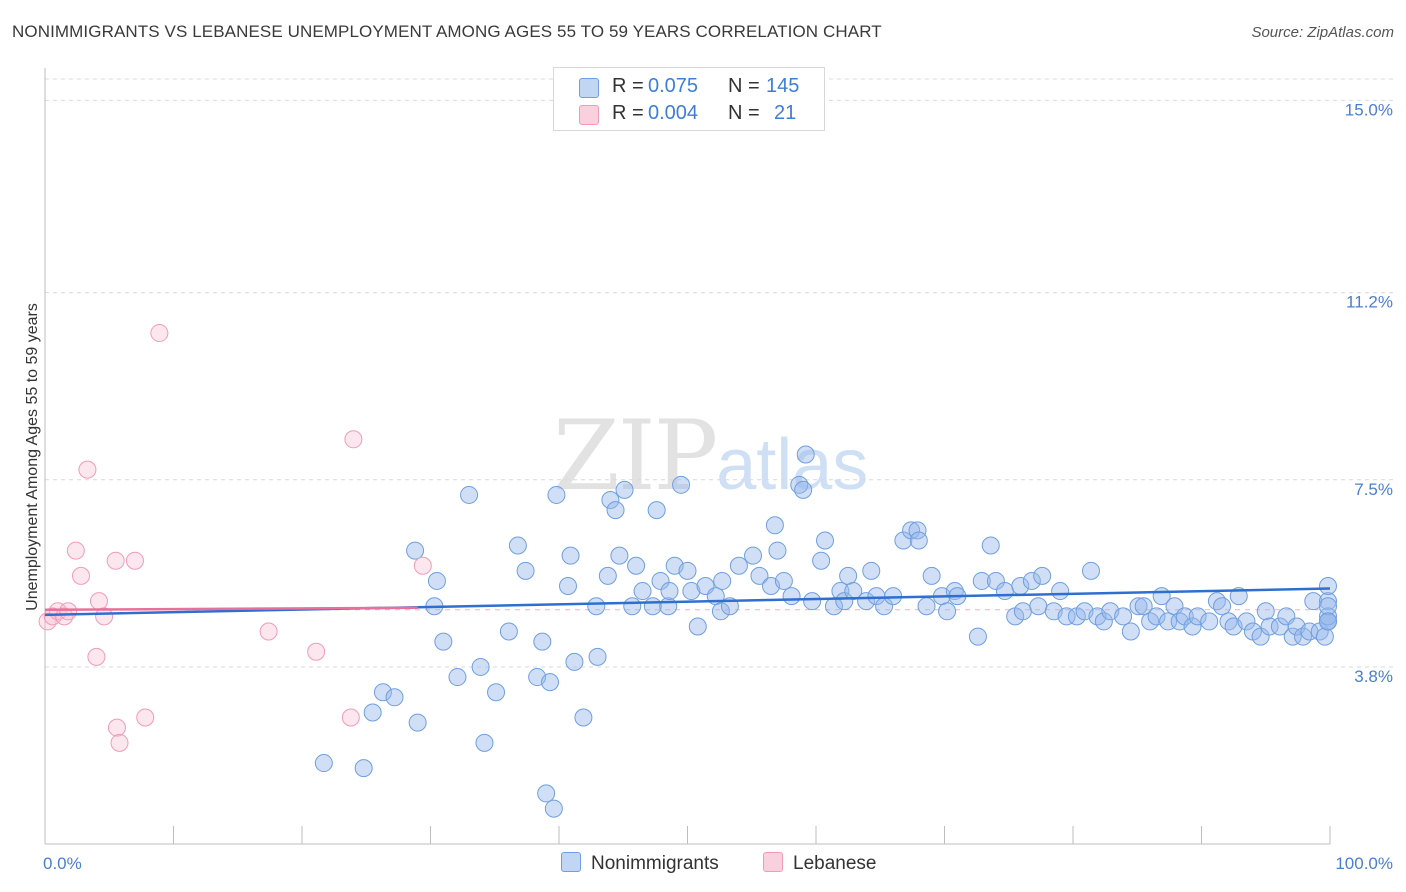 The height and width of the screenshot is (892, 1406). I want to click on r-value: 0.004, so click(673, 113).